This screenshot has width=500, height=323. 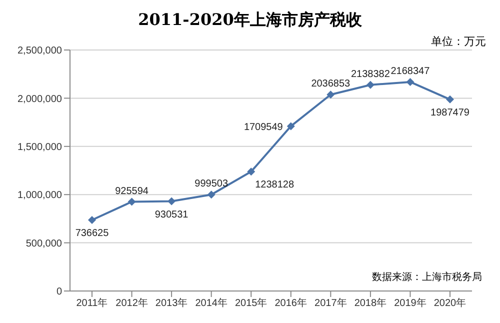 I want to click on x-tick-label: 2011年, so click(x=92, y=303).